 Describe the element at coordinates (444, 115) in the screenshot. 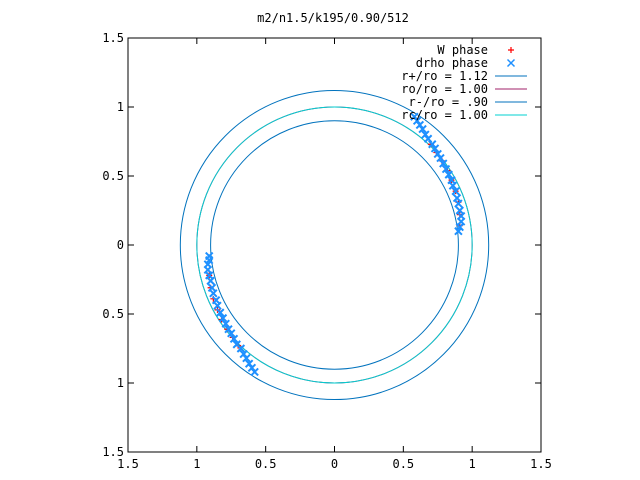

I see `legend-label: rc/ro = 1.00` at that location.